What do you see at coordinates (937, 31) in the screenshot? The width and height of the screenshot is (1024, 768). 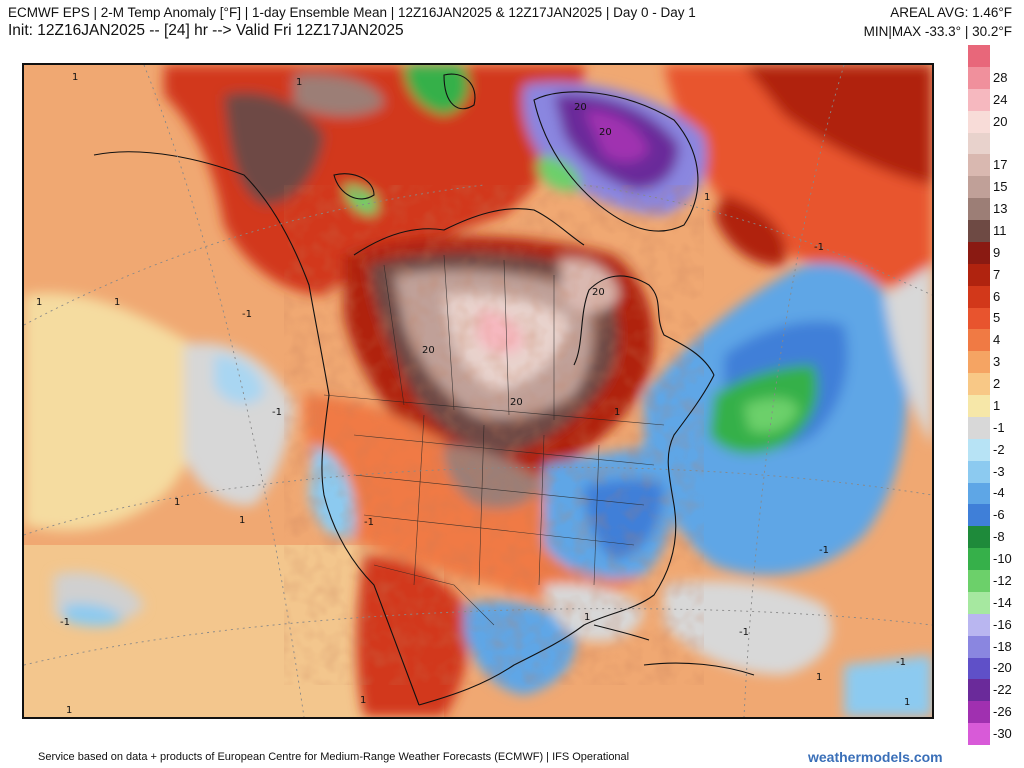 I see `min-max-readout: MIN|MAX -33.3° | 30.2°F` at bounding box center [937, 31].